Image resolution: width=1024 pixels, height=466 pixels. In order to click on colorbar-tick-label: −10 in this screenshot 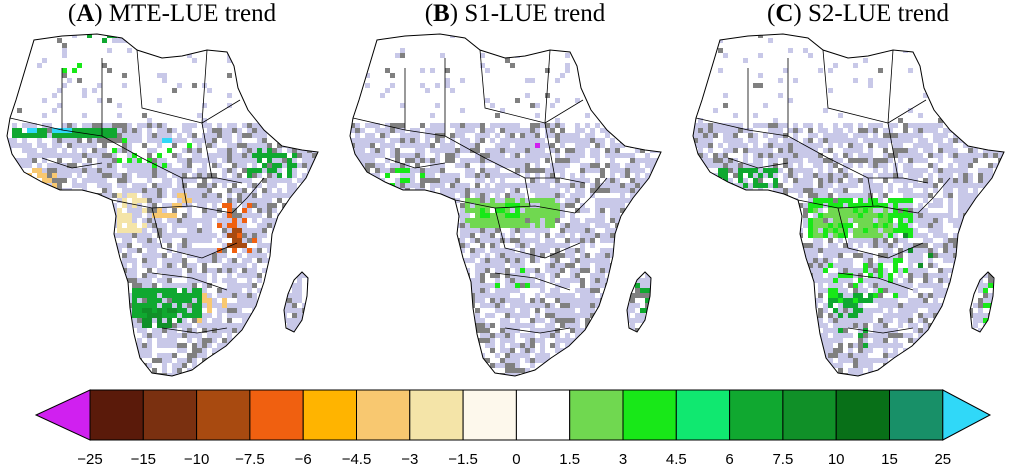, I will do `click(196, 458)`.